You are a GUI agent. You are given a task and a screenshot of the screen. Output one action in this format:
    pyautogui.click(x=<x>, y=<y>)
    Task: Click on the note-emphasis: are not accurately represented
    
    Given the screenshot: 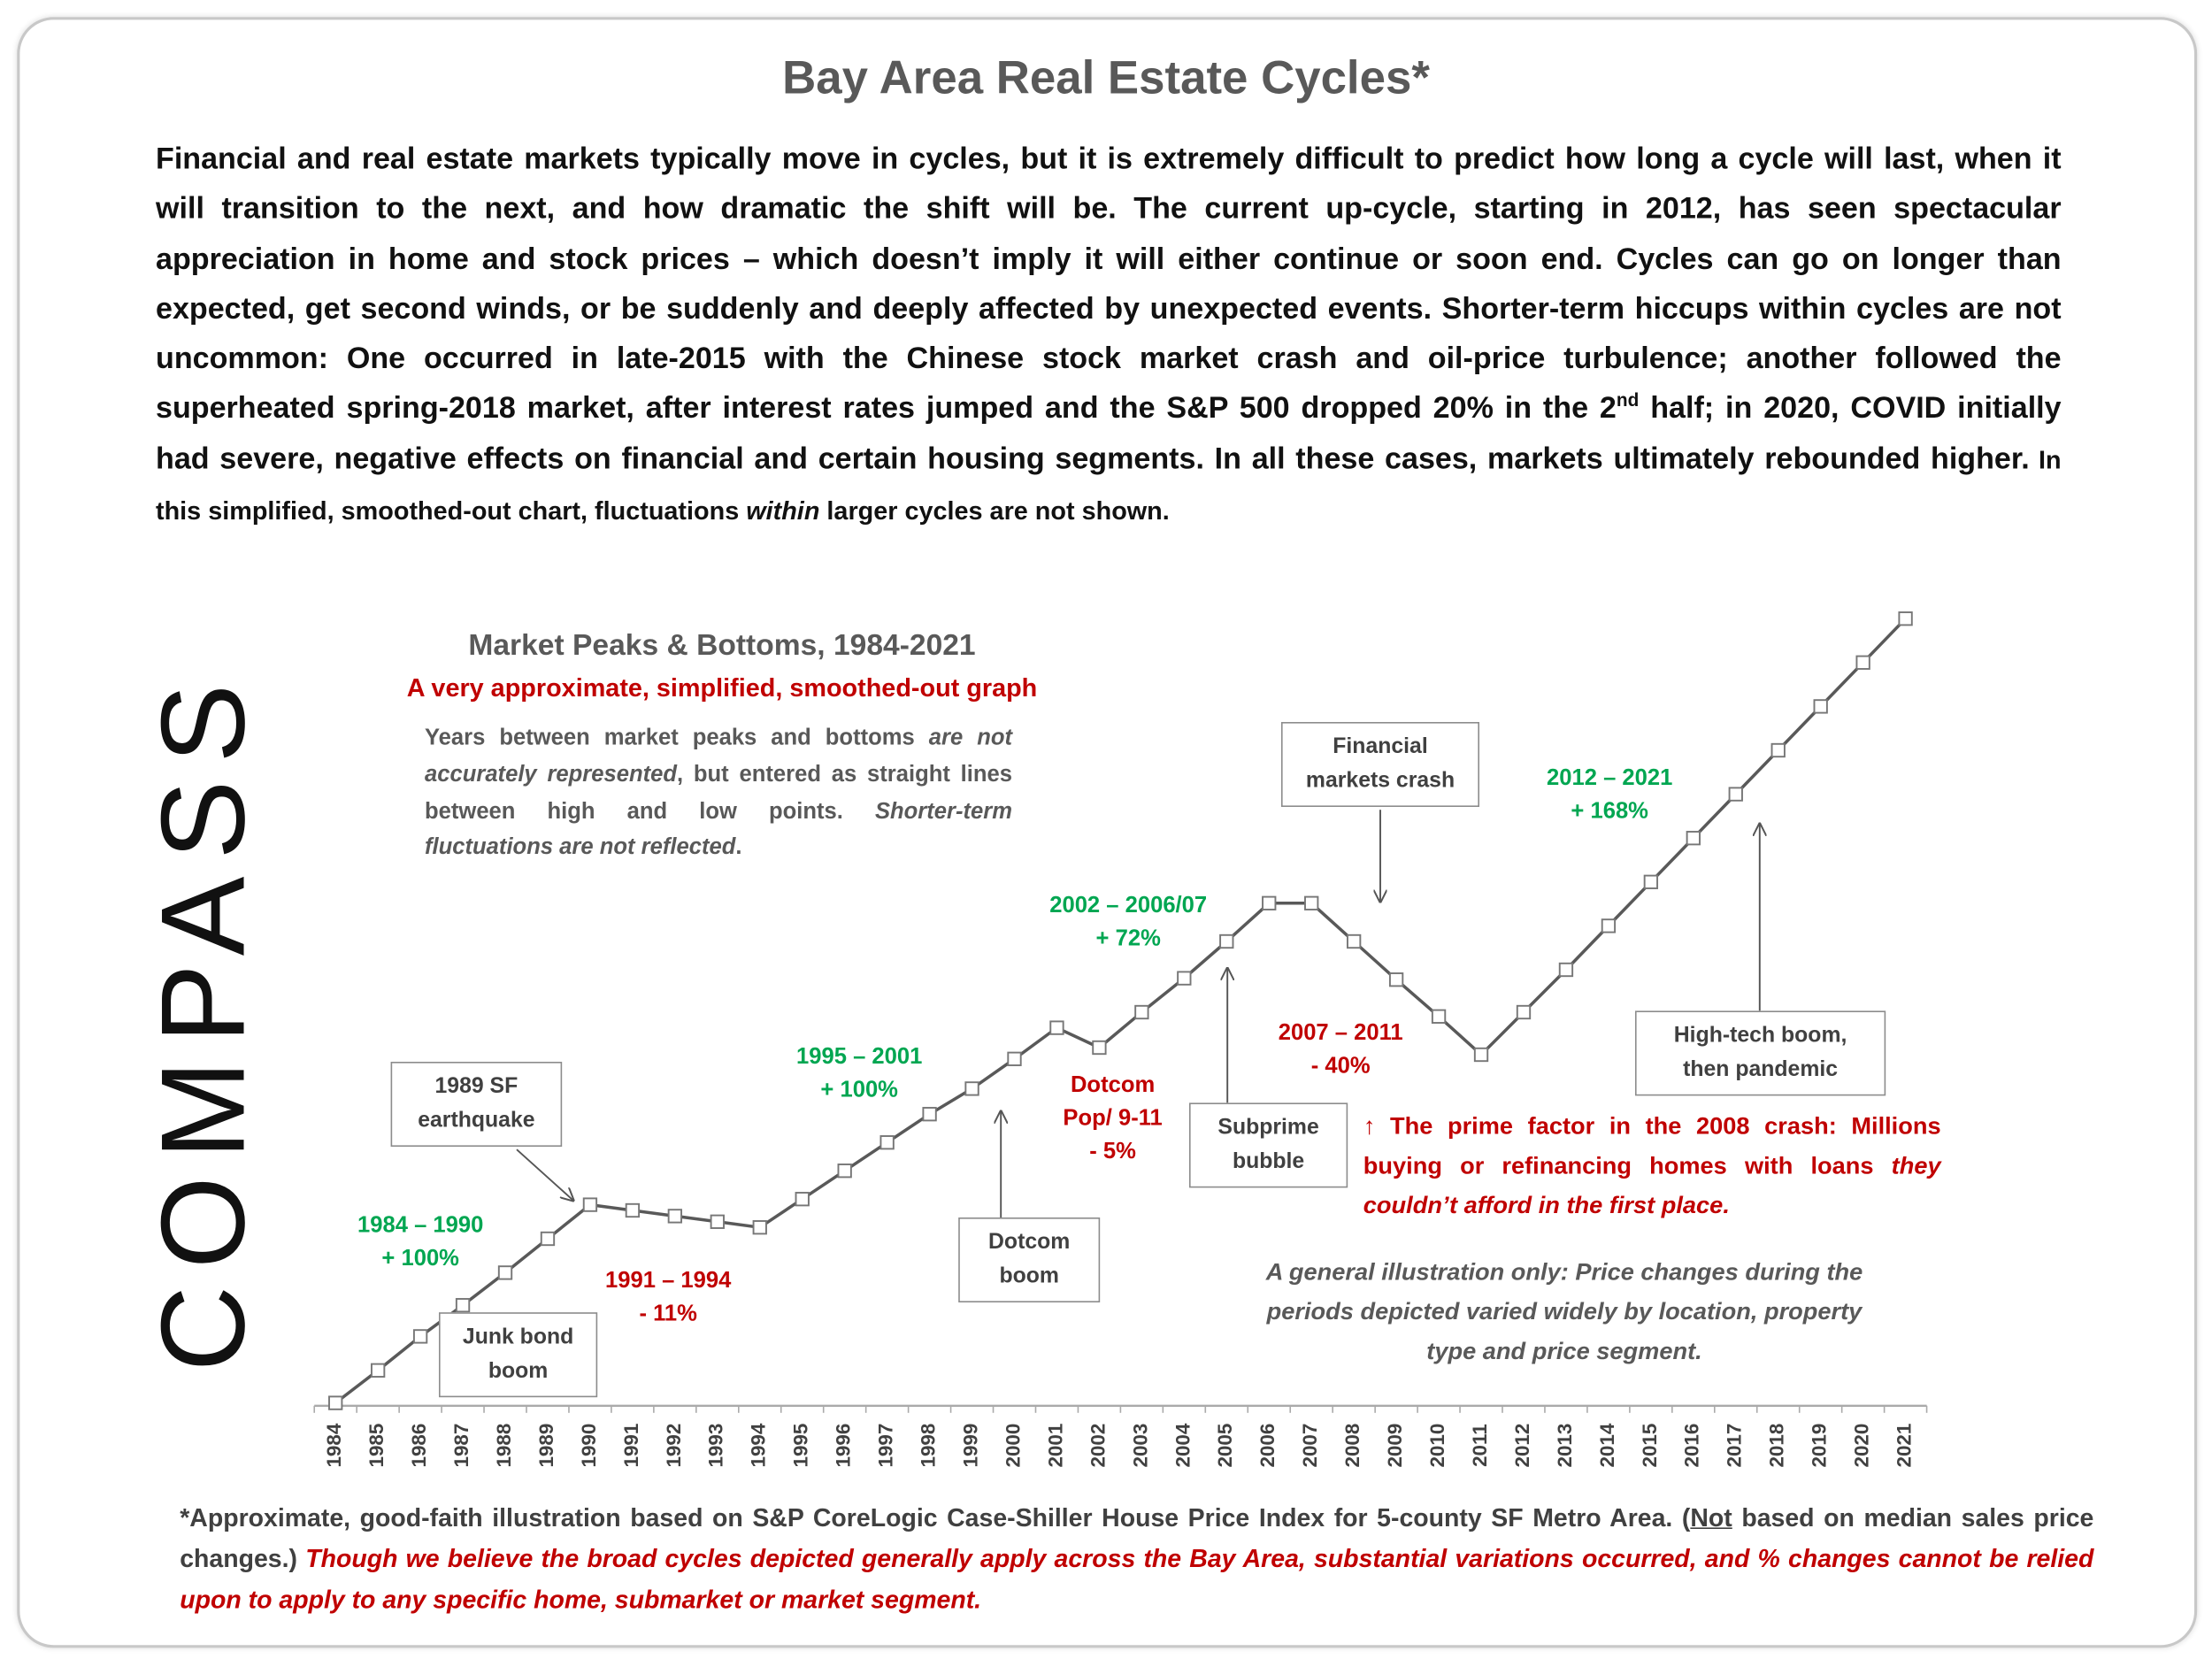 What is the action you would take?
    pyautogui.click(x=719, y=757)
    